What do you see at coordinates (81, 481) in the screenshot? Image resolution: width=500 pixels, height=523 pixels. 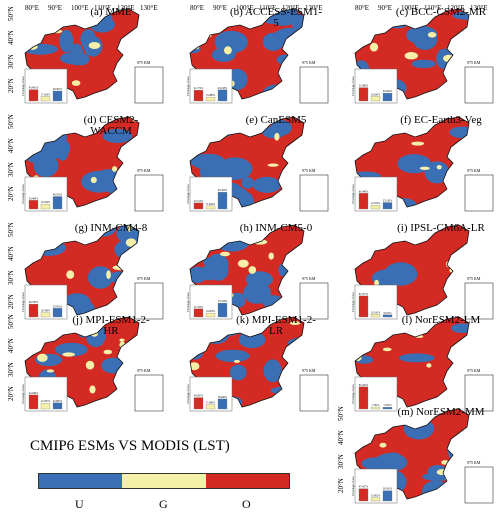 I see `legend-swatch-u` at bounding box center [81, 481].